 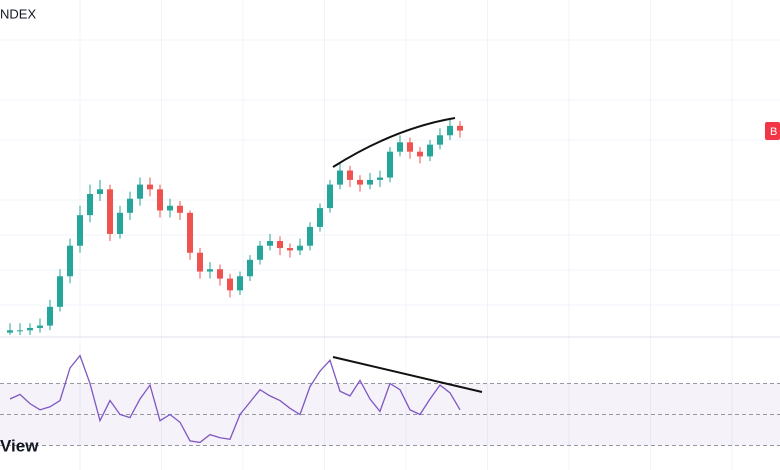 What do you see at coordinates (407, 374) in the screenshot?
I see `divergence-line` at bounding box center [407, 374].